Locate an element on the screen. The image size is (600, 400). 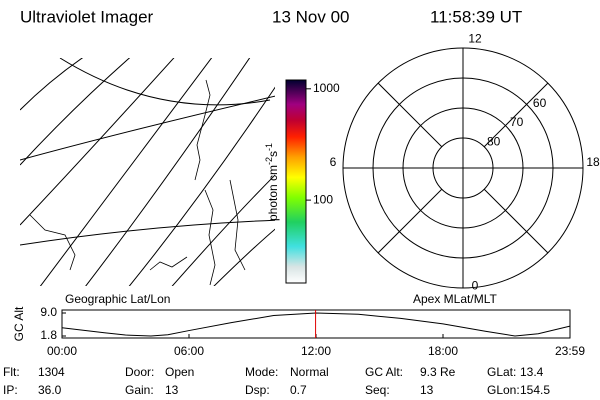
colorbar-label: photon cm-2s-1 is located at coordinates (272, 182).